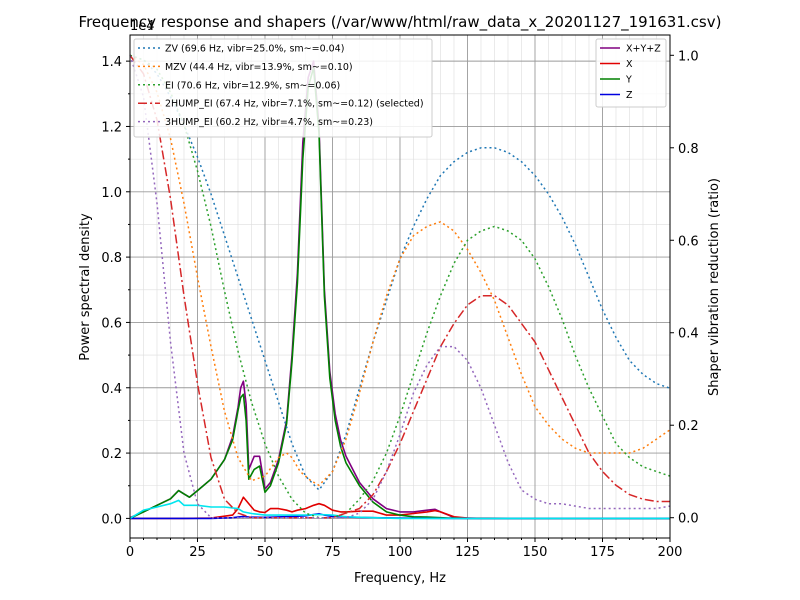 This screenshot has height=600, width=800. Describe the element at coordinates (688, 334) in the screenshot. I see `y2-tick-label: 0.4` at that location.